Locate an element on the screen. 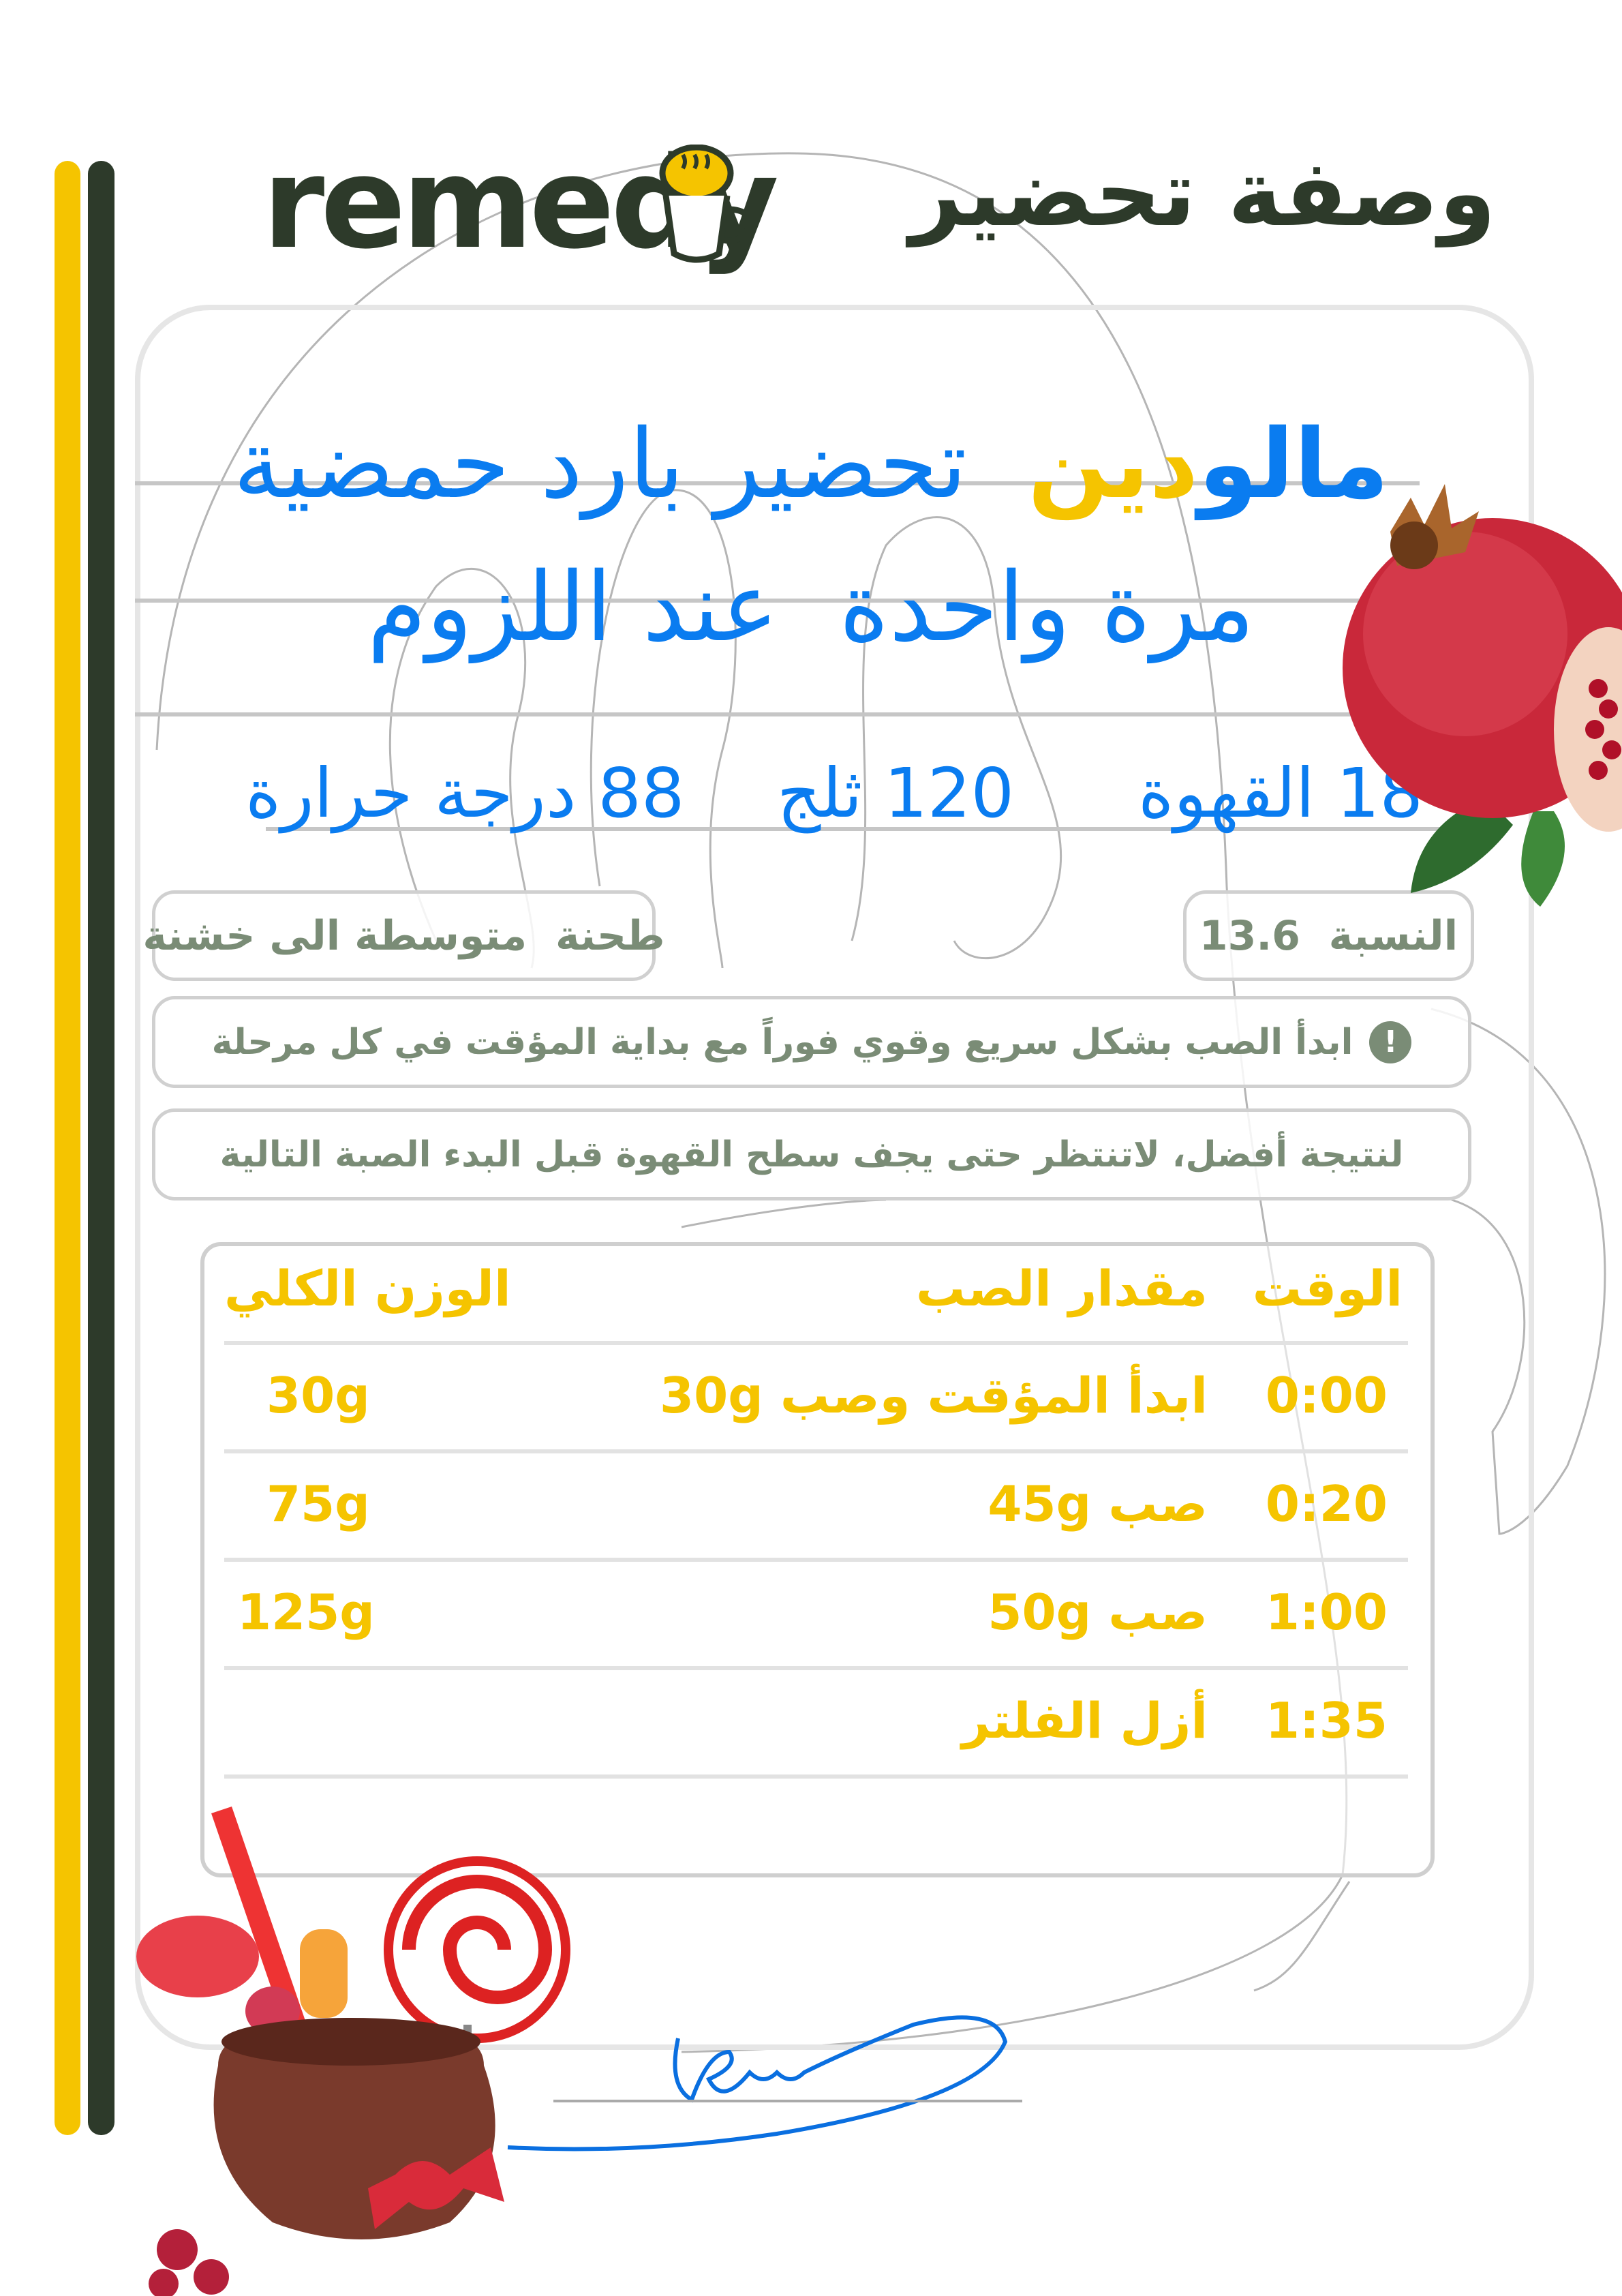 This screenshot has width=1622, height=2296. ratio-text: النسبة 13.6 is located at coordinates (1328, 935).